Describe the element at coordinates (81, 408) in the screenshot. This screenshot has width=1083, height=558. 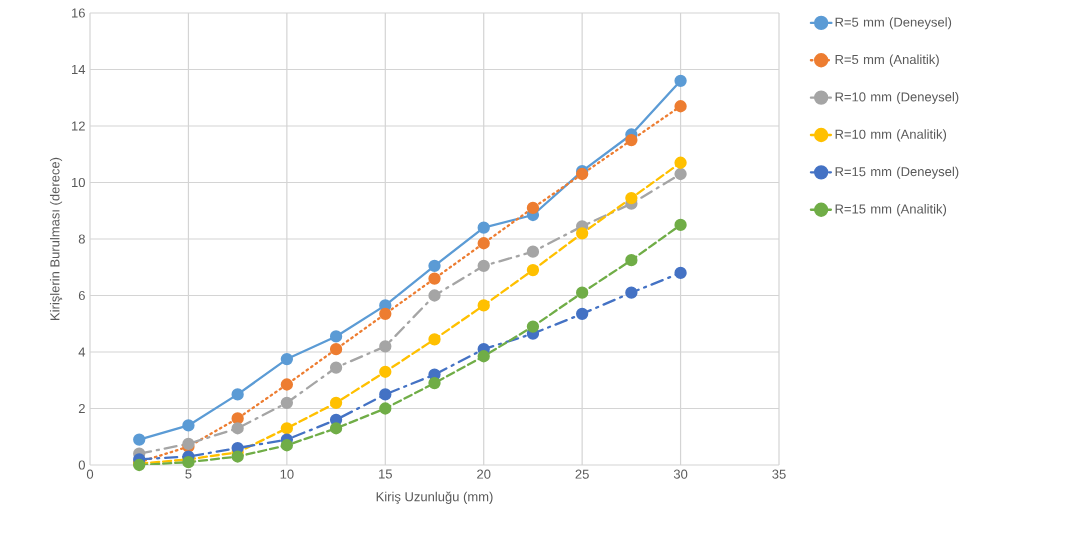
I see `y-tick-label: 2` at that location.